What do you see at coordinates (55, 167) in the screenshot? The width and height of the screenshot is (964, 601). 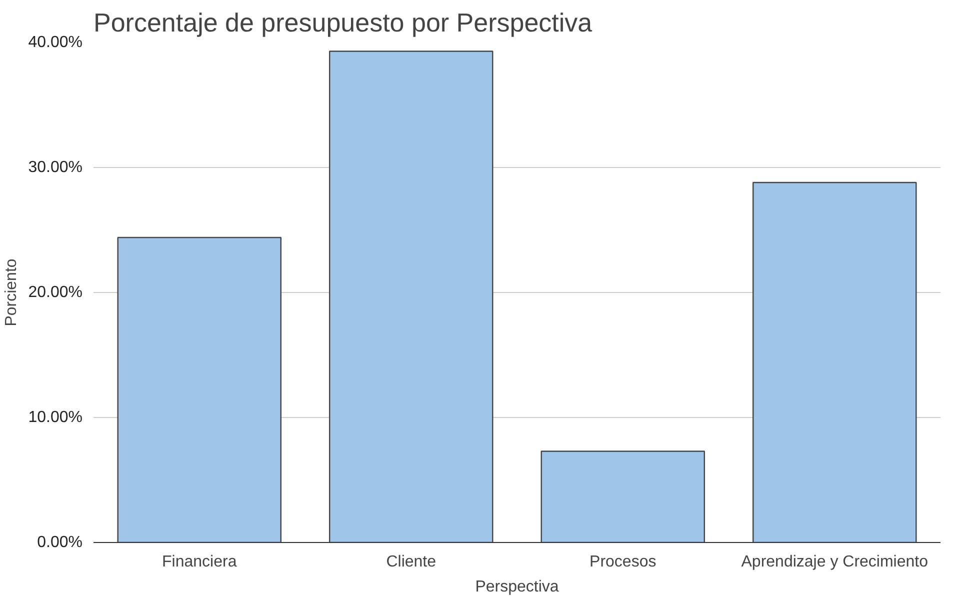 I see `y-tick-label: 30.00%` at bounding box center [55, 167].